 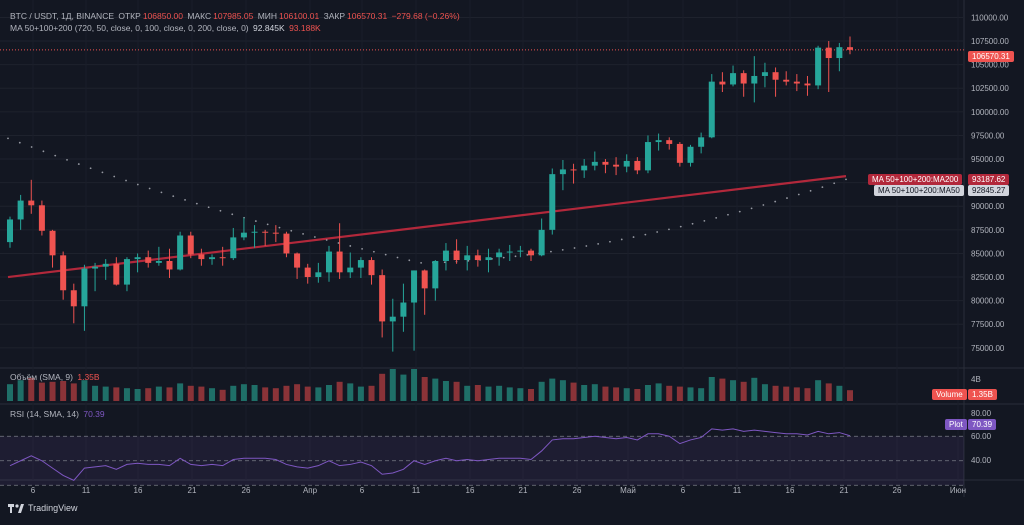 What do you see at coordinates (58, 414) in the screenshot?
I see `rsi-pane-header: RSI (14, SMA, 14) 70.39` at bounding box center [58, 414].